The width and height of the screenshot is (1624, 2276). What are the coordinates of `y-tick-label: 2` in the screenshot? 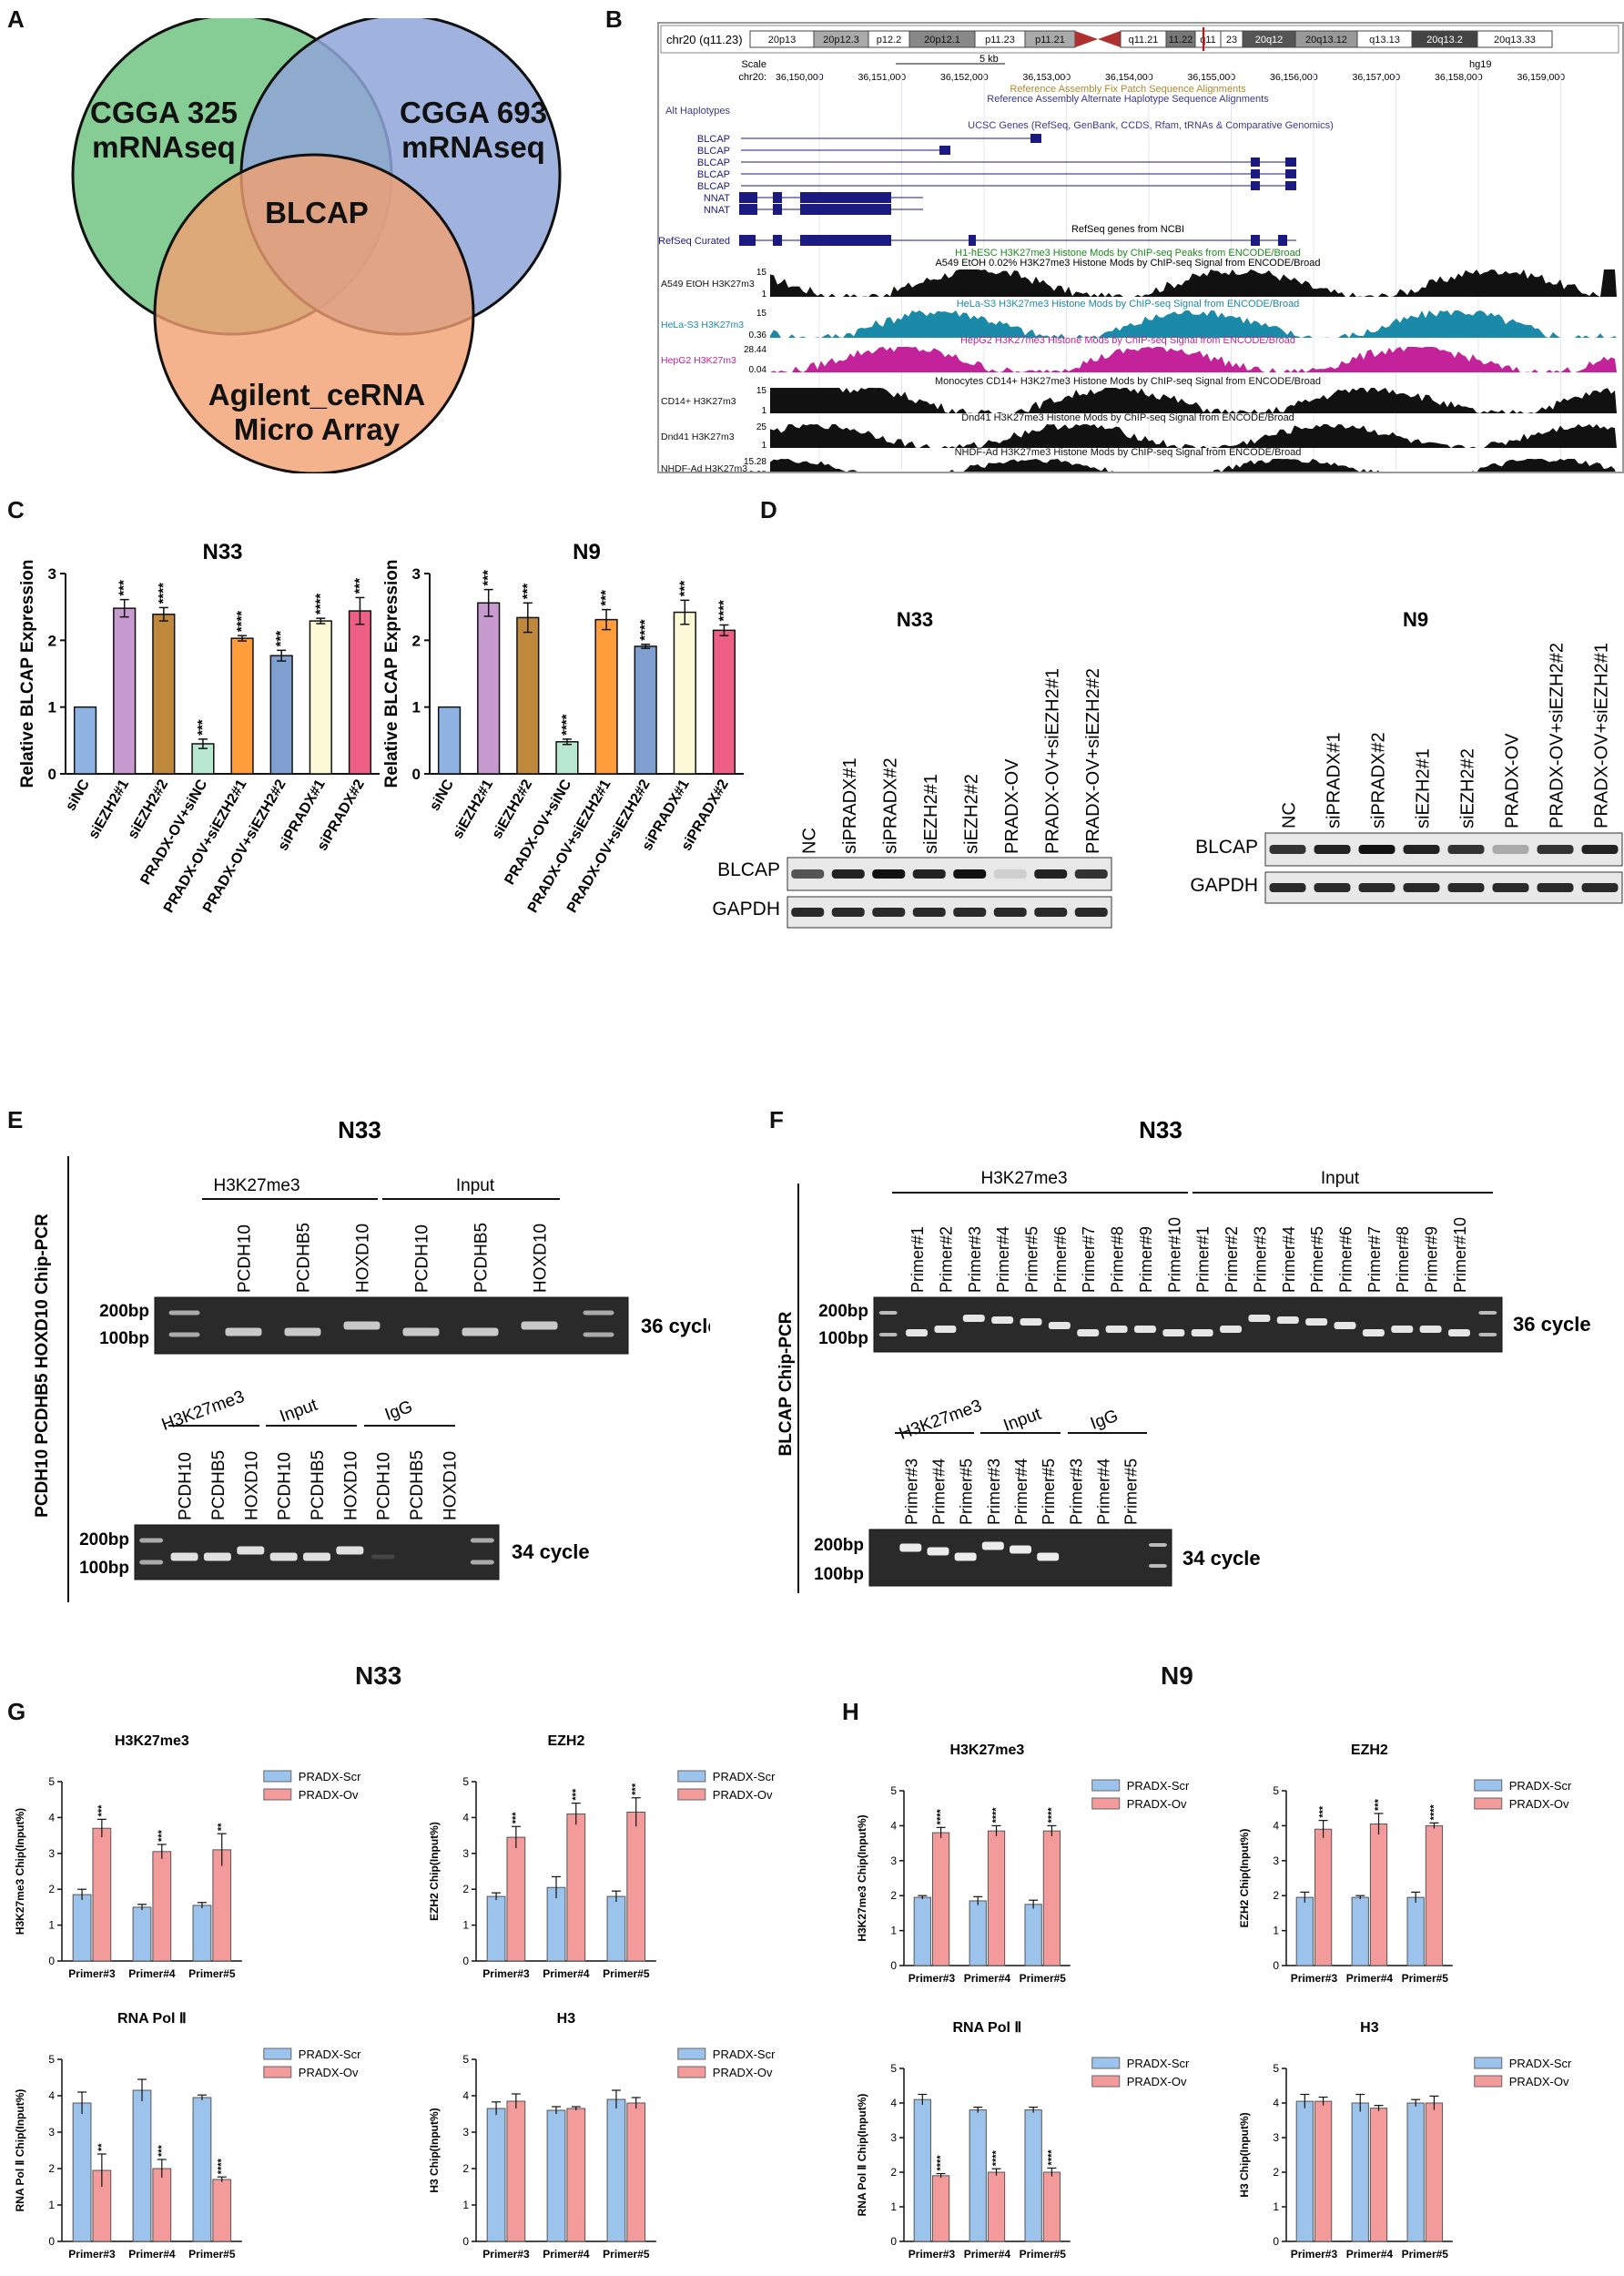 It's located at (465, 1889).